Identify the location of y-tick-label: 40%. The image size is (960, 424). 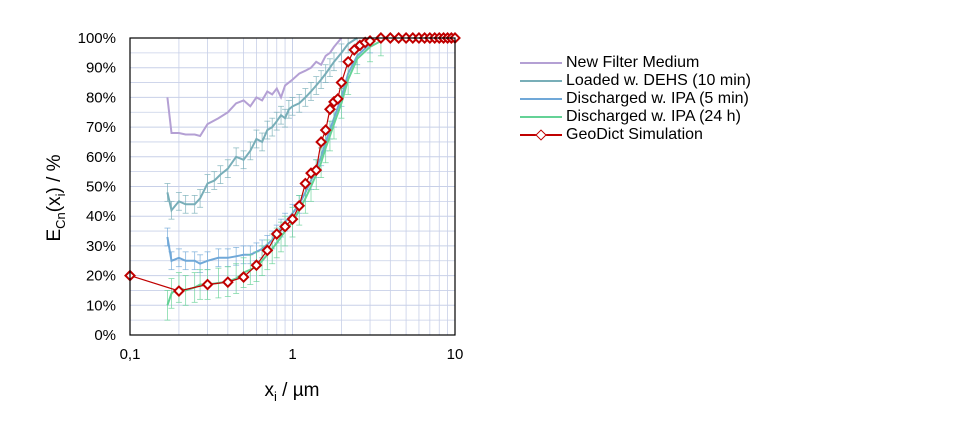
(101, 216).